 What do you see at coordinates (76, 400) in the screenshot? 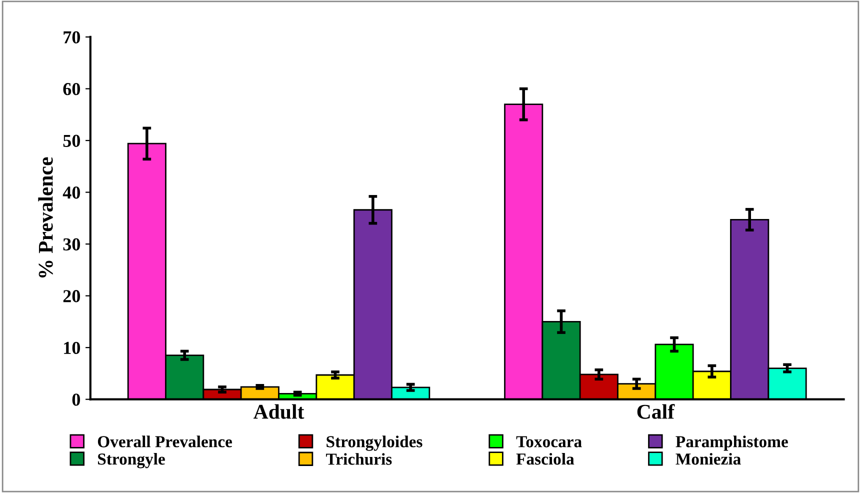
I see `y-tick-label: 0` at bounding box center [76, 400].